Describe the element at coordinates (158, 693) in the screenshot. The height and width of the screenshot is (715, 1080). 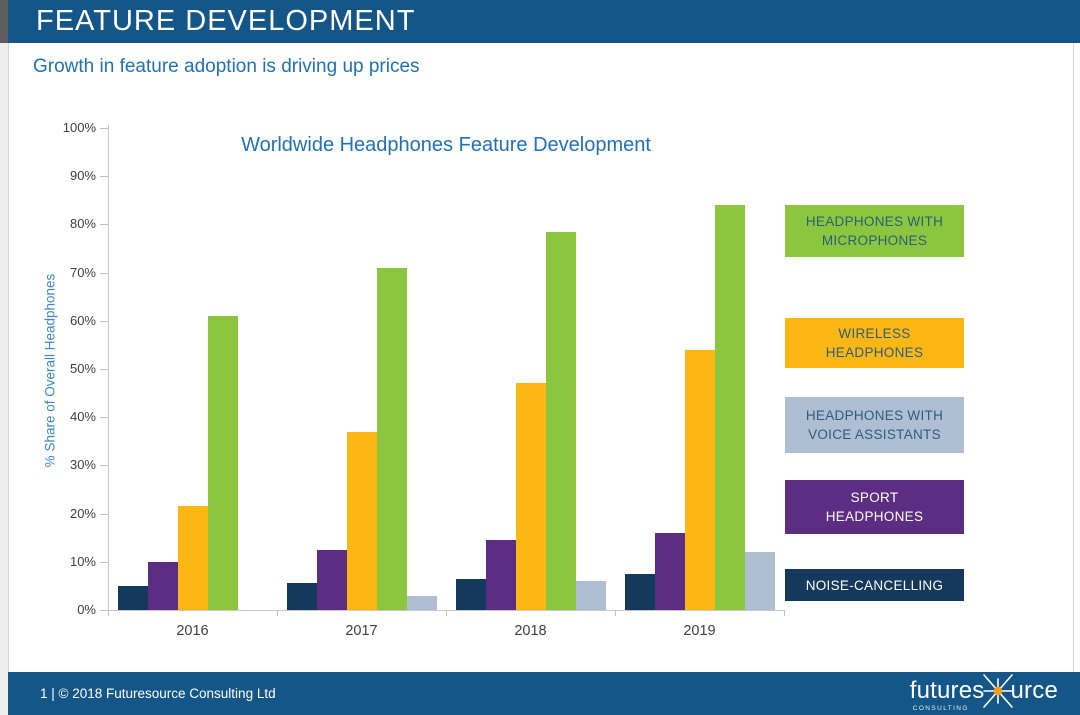
I see `footer-page-info: 1 | © 2018 Futuresource Consulting Ltd` at that location.